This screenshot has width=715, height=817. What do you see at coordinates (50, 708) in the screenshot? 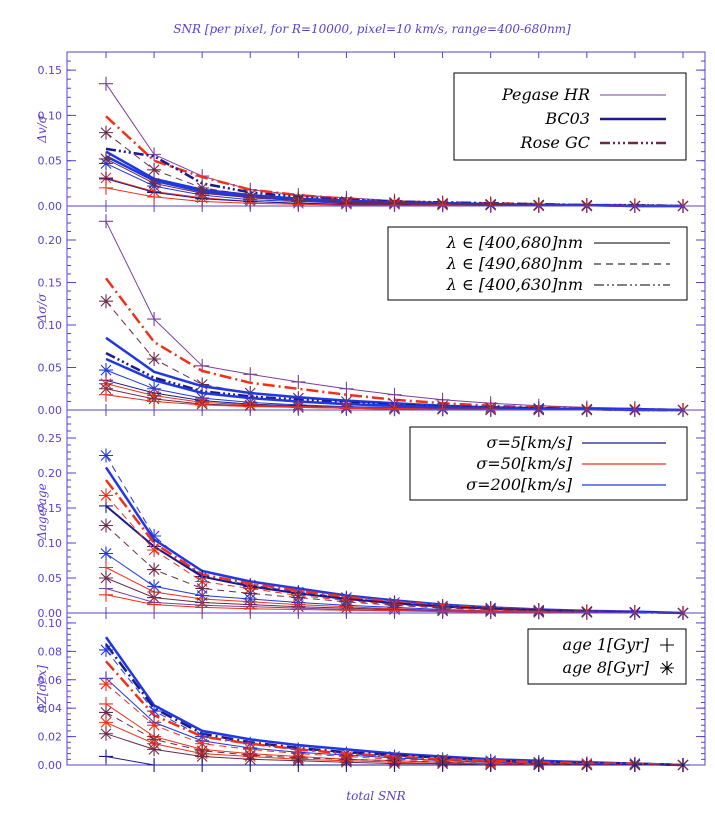
I see `y-tick-label: 0.04` at bounding box center [50, 708].